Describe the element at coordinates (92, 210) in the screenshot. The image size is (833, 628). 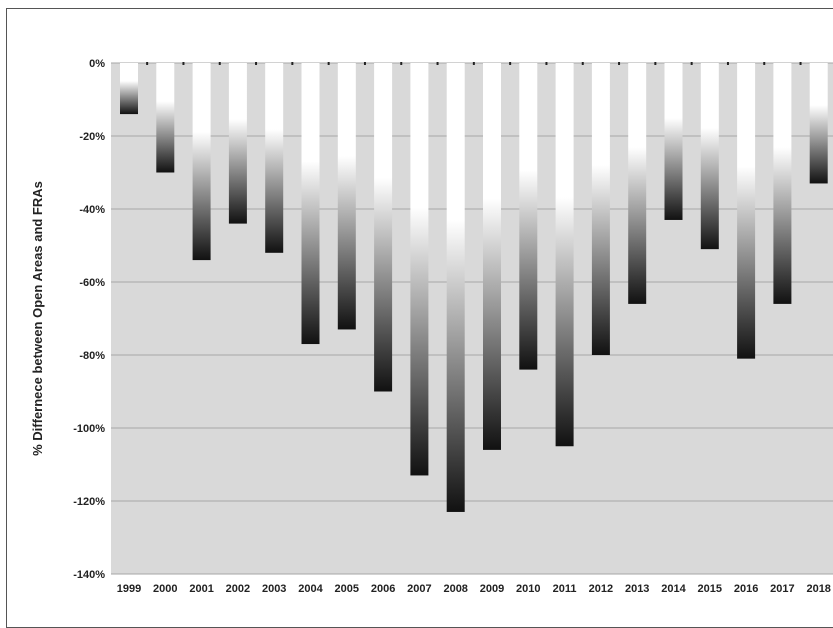
I see `y-tick-label: -40%` at that location.